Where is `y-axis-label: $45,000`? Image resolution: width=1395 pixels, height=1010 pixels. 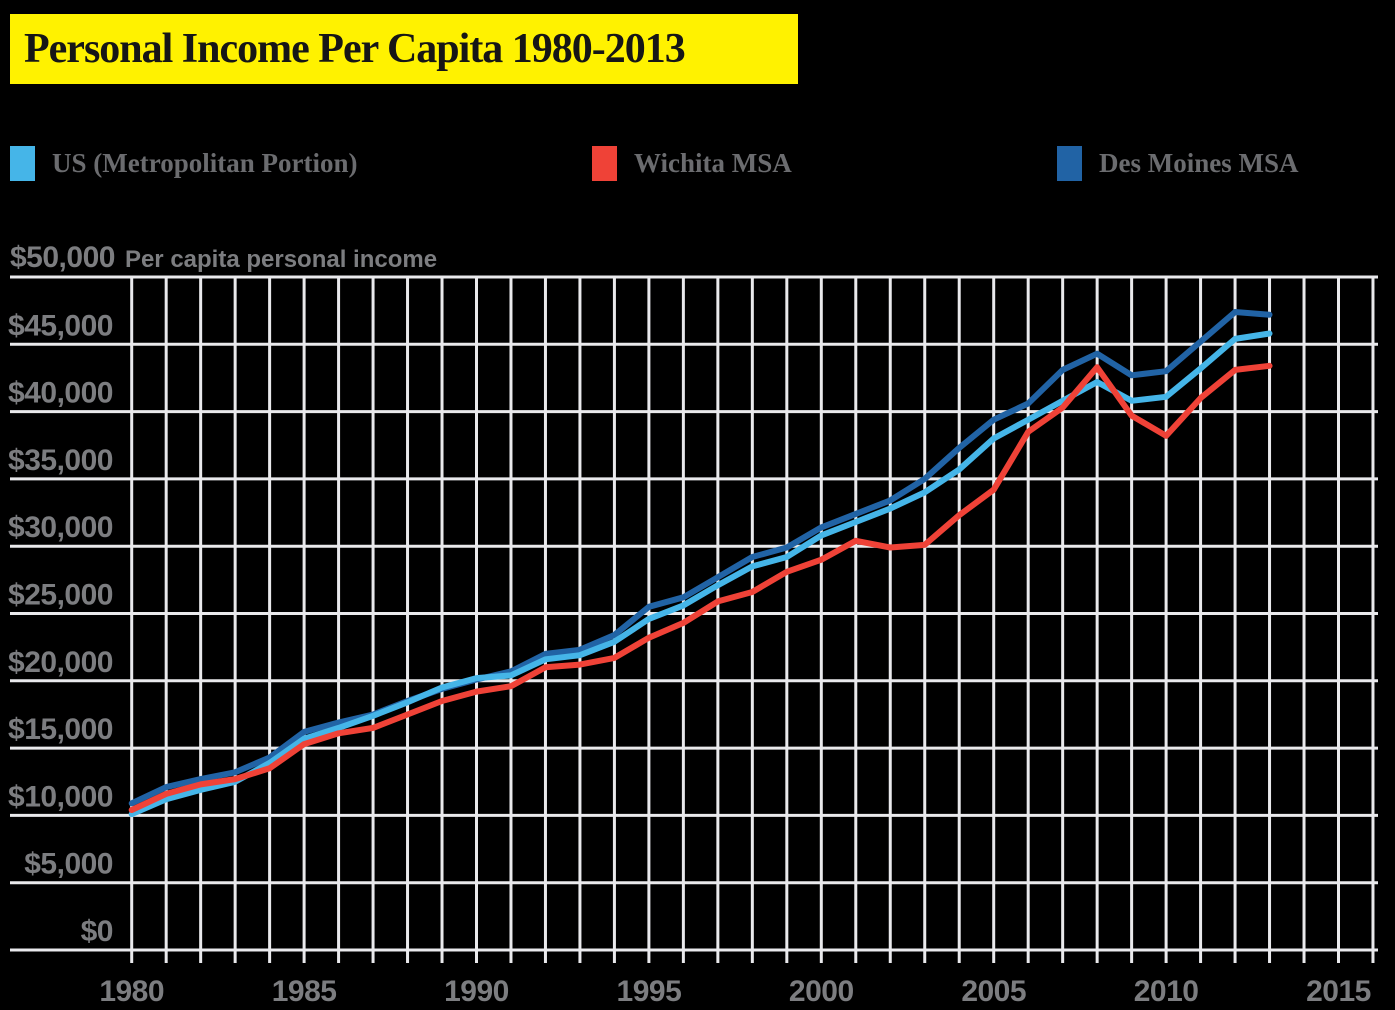 y-axis-label: $45,000 is located at coordinates (60, 325).